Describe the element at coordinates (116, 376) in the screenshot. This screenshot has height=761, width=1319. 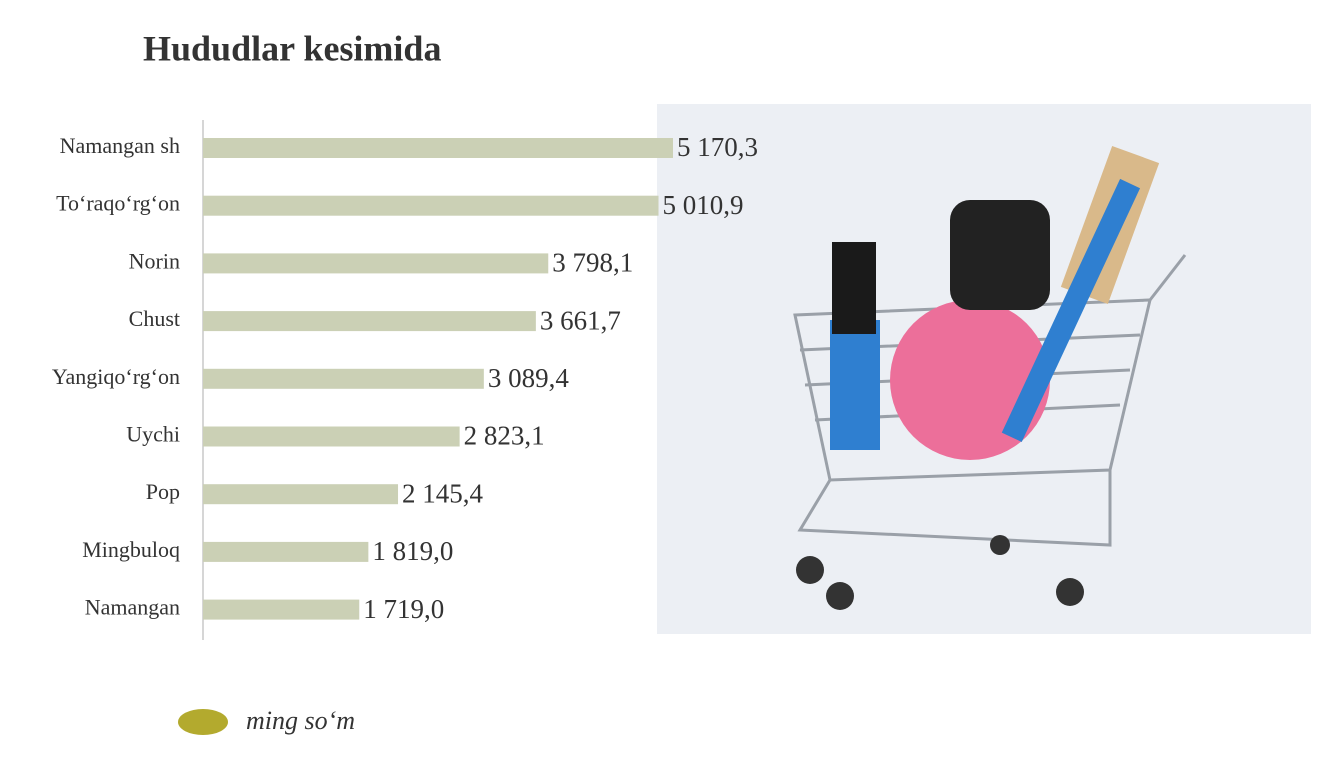
I see `category-label: Yangiqo‘rg‘on` at that location.